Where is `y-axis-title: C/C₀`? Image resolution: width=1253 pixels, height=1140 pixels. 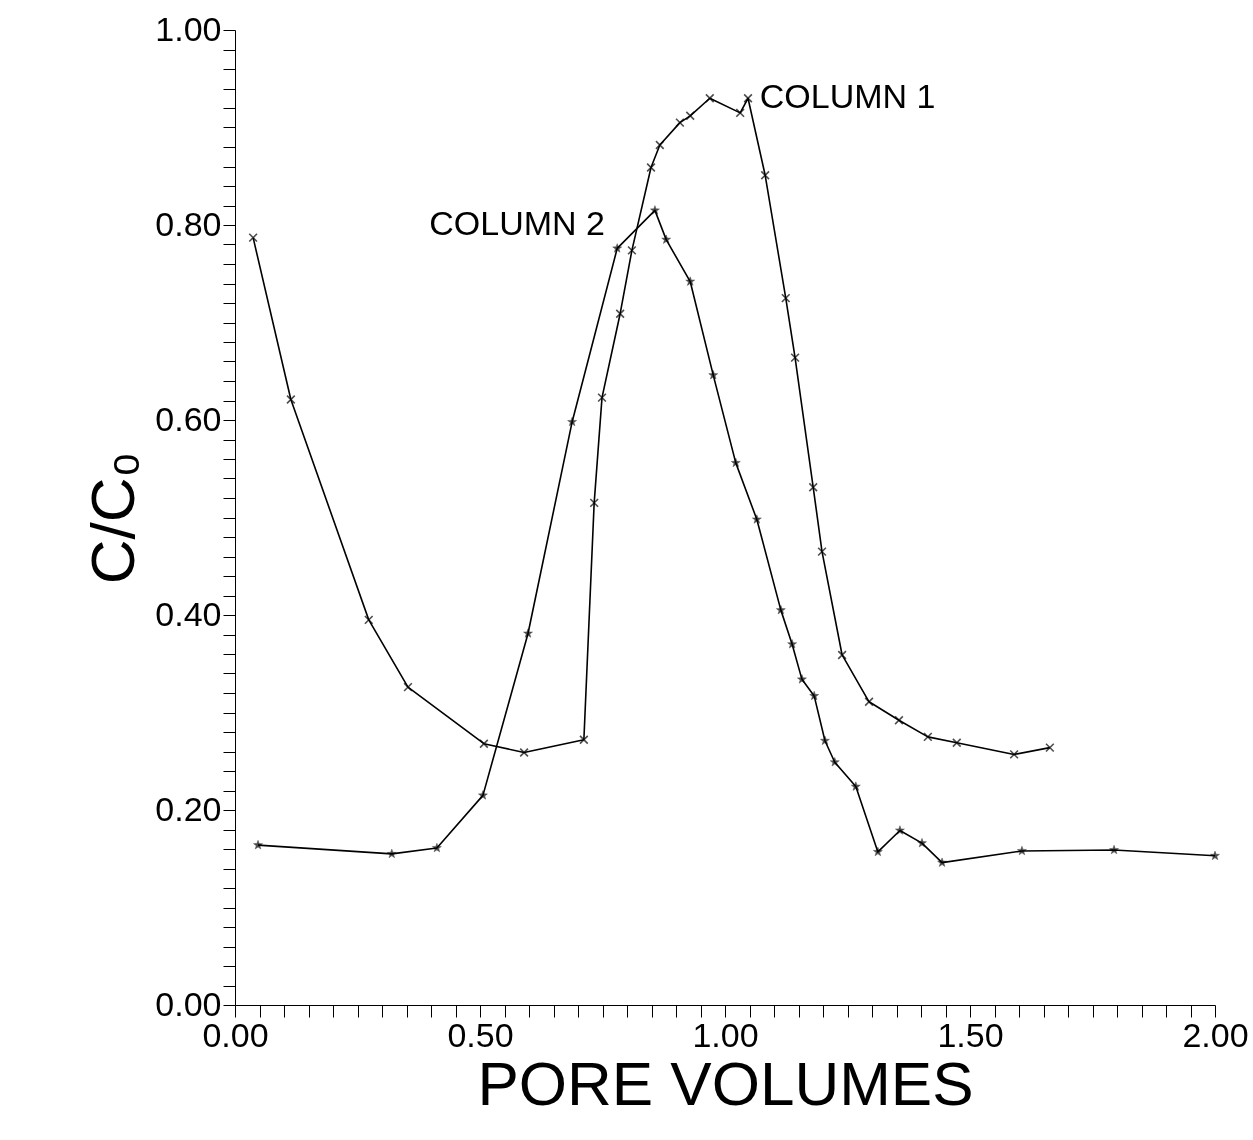
y-axis-title: C/C₀ is located at coordinates (113, 518).